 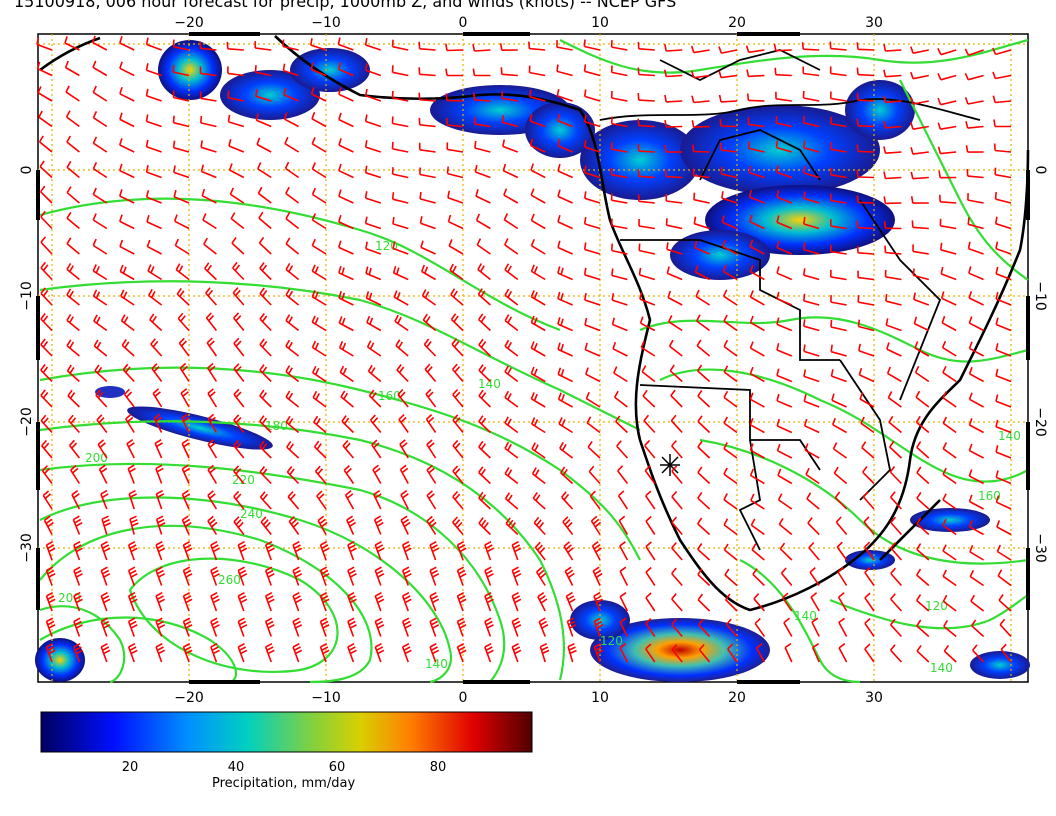 I want to click on lon-tick-label: 30, so click(x=874, y=23).